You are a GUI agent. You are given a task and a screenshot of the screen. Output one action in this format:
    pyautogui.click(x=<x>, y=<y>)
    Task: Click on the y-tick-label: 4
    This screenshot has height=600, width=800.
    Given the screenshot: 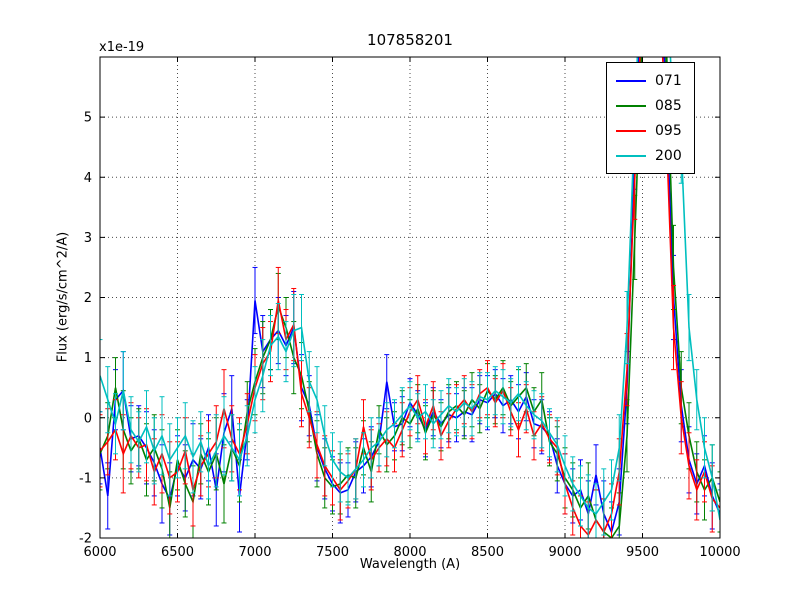 What is the action you would take?
    pyautogui.click(x=88, y=178)
    